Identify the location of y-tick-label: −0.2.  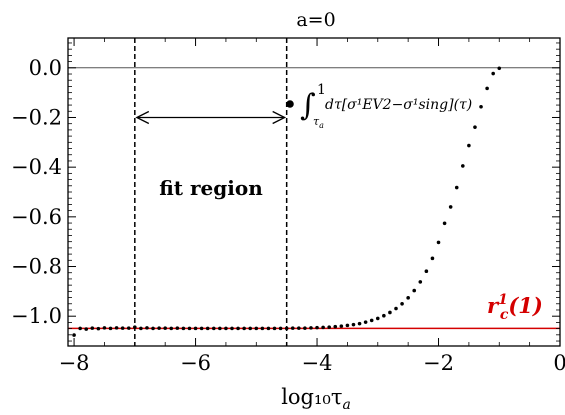
(36, 117).